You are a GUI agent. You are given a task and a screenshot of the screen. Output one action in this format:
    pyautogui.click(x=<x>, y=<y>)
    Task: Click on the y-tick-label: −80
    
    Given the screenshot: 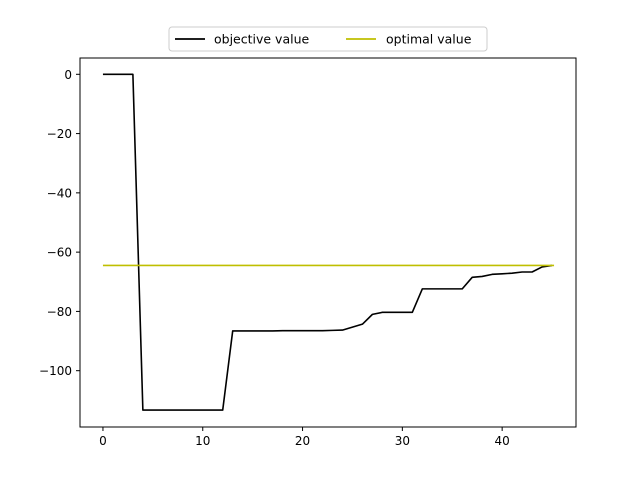 What is the action you would take?
    pyautogui.click(x=59, y=312)
    